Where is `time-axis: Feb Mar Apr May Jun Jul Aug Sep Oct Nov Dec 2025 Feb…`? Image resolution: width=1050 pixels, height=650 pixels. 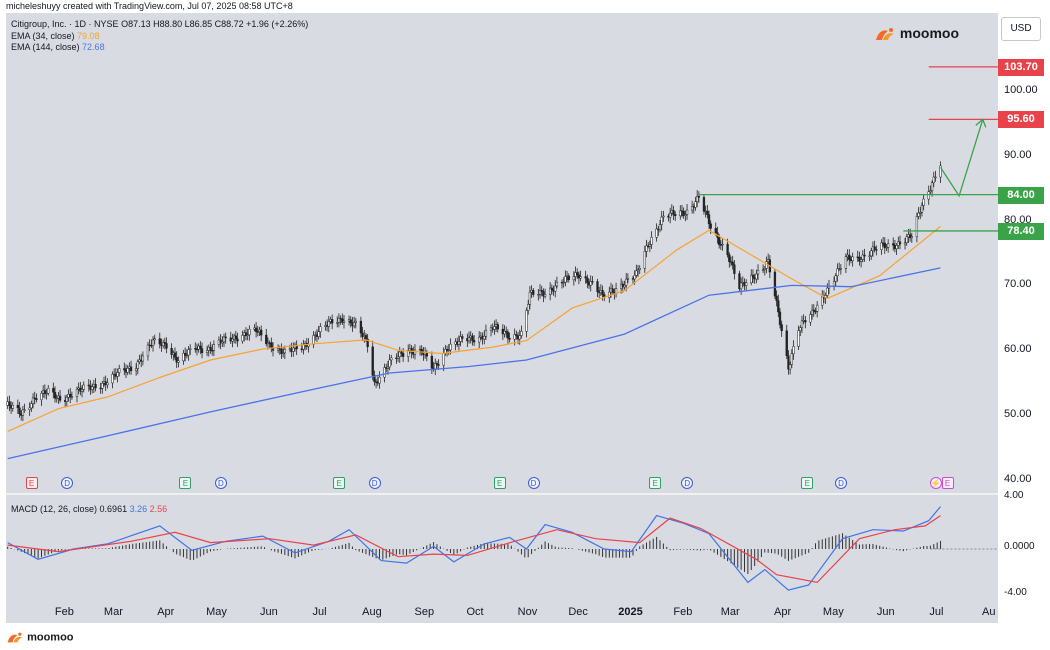 time-axis: Feb Mar Apr May Jun Jul Aug Sep Oct Nov Dec 2025 Feb… is located at coordinates (502, 613).